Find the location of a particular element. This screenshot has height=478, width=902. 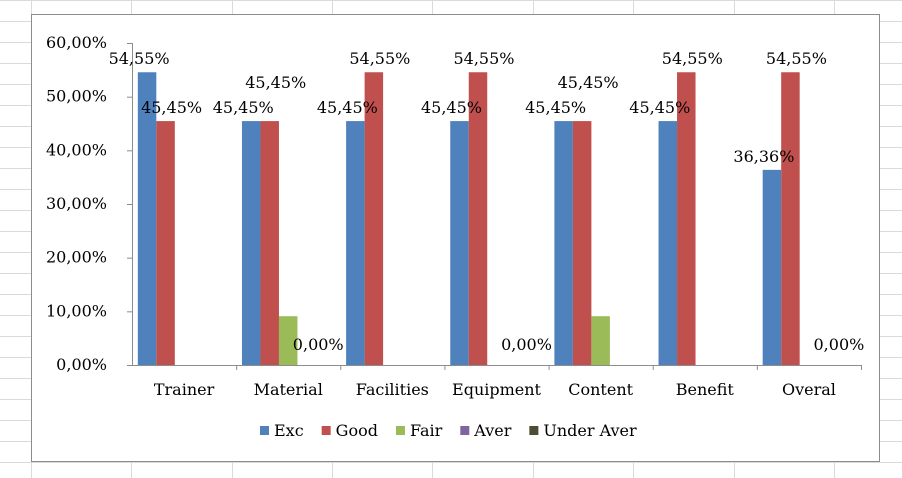

category-label: Trainer is located at coordinates (184, 389).